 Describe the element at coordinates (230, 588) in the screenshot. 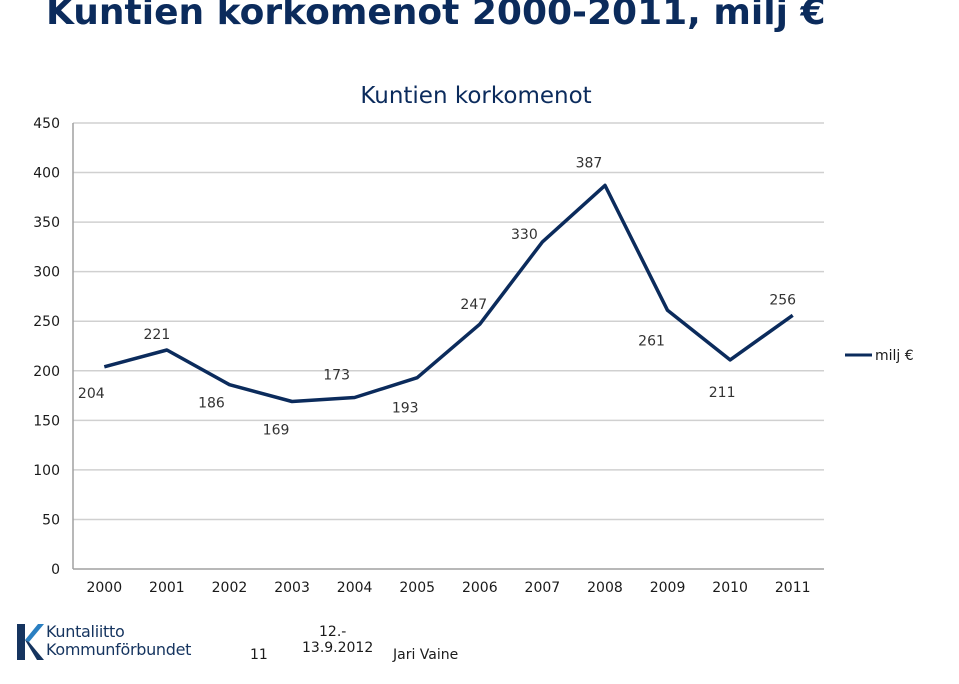

I see `x-tick-label: 2002` at that location.